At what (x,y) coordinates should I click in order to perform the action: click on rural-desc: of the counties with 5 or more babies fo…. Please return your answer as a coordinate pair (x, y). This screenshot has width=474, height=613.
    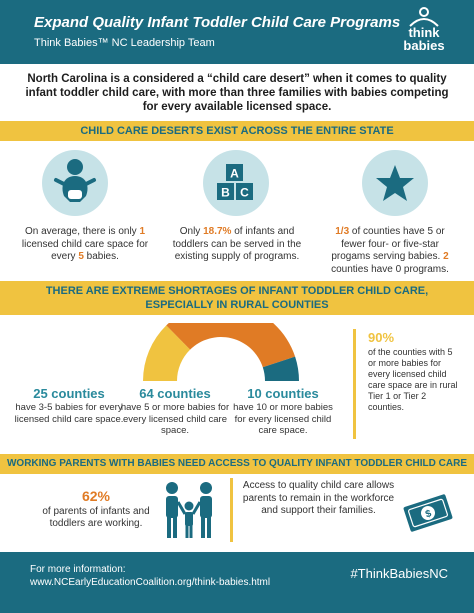
    Looking at the image, I should click on (413, 379).